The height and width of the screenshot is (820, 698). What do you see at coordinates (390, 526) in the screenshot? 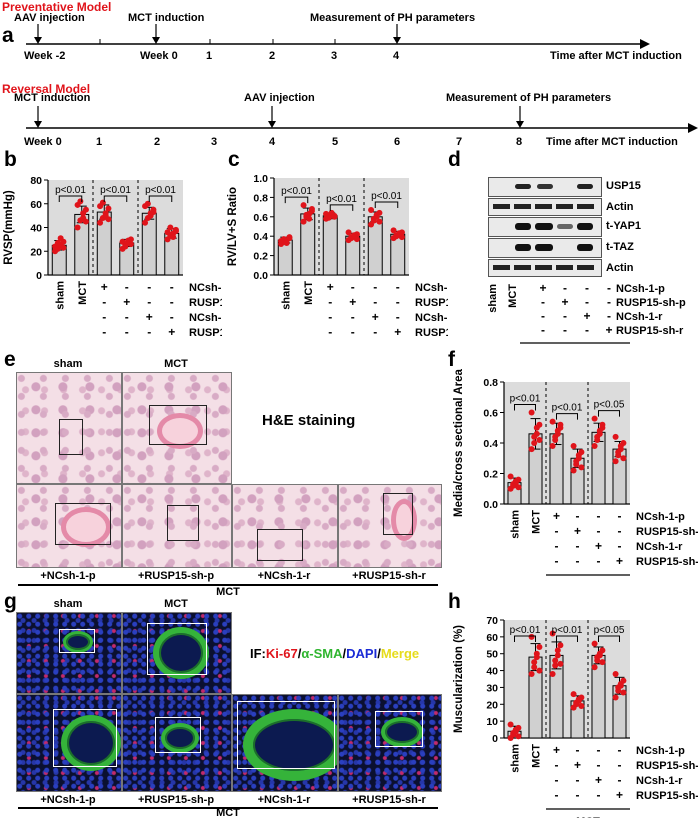
I see `he-image-rusp15shr` at bounding box center [390, 526].